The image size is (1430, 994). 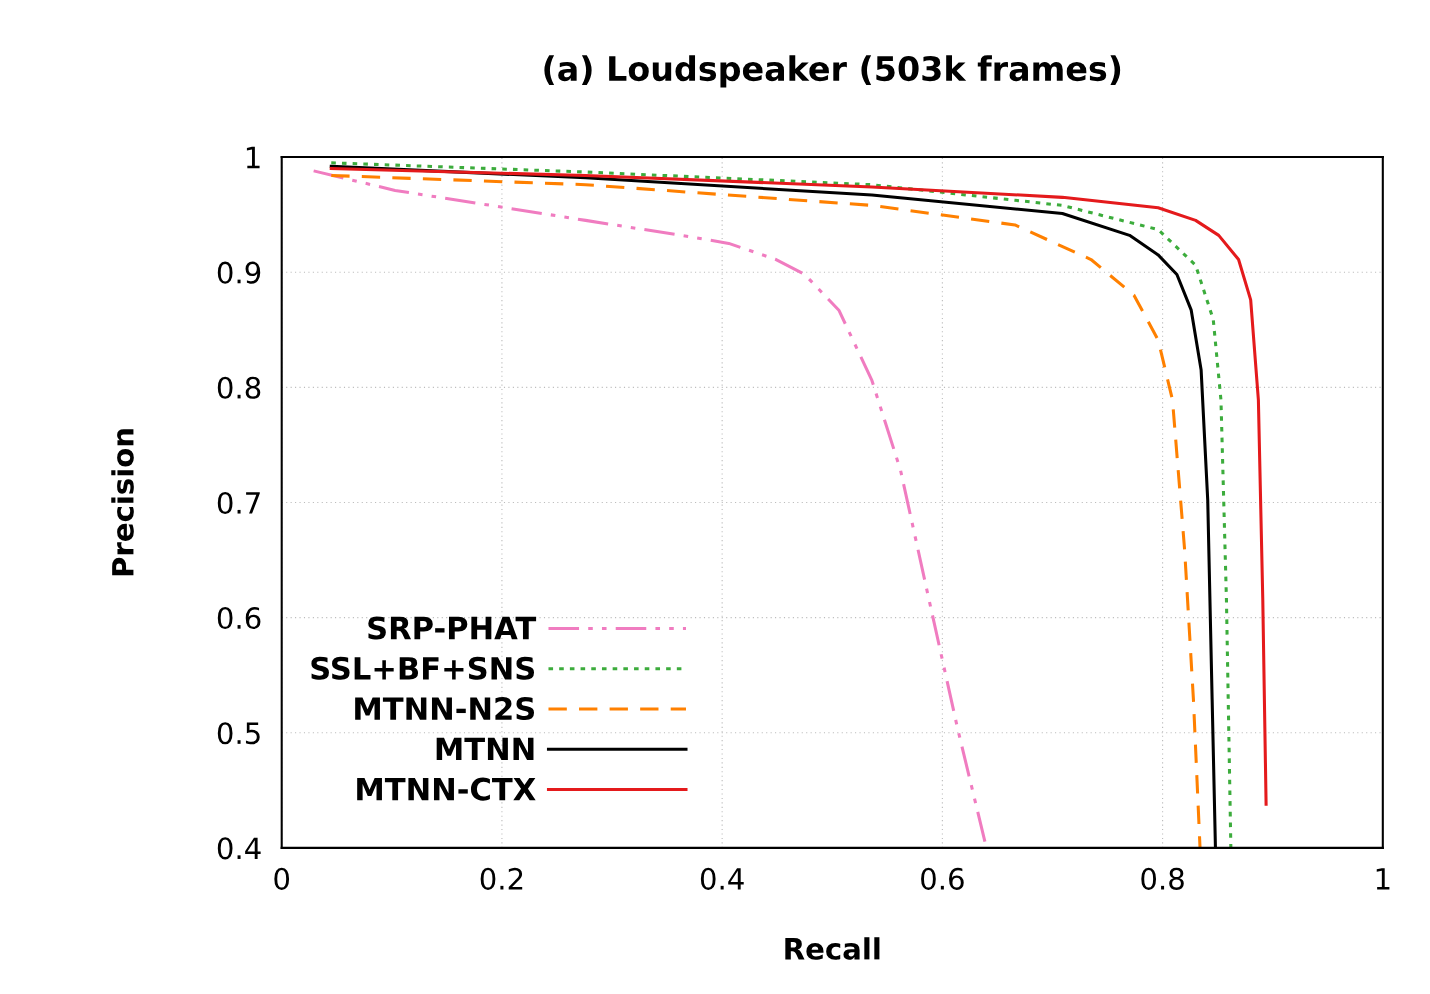 I want to click on y-tick-label: 0.5, so click(x=238, y=733).